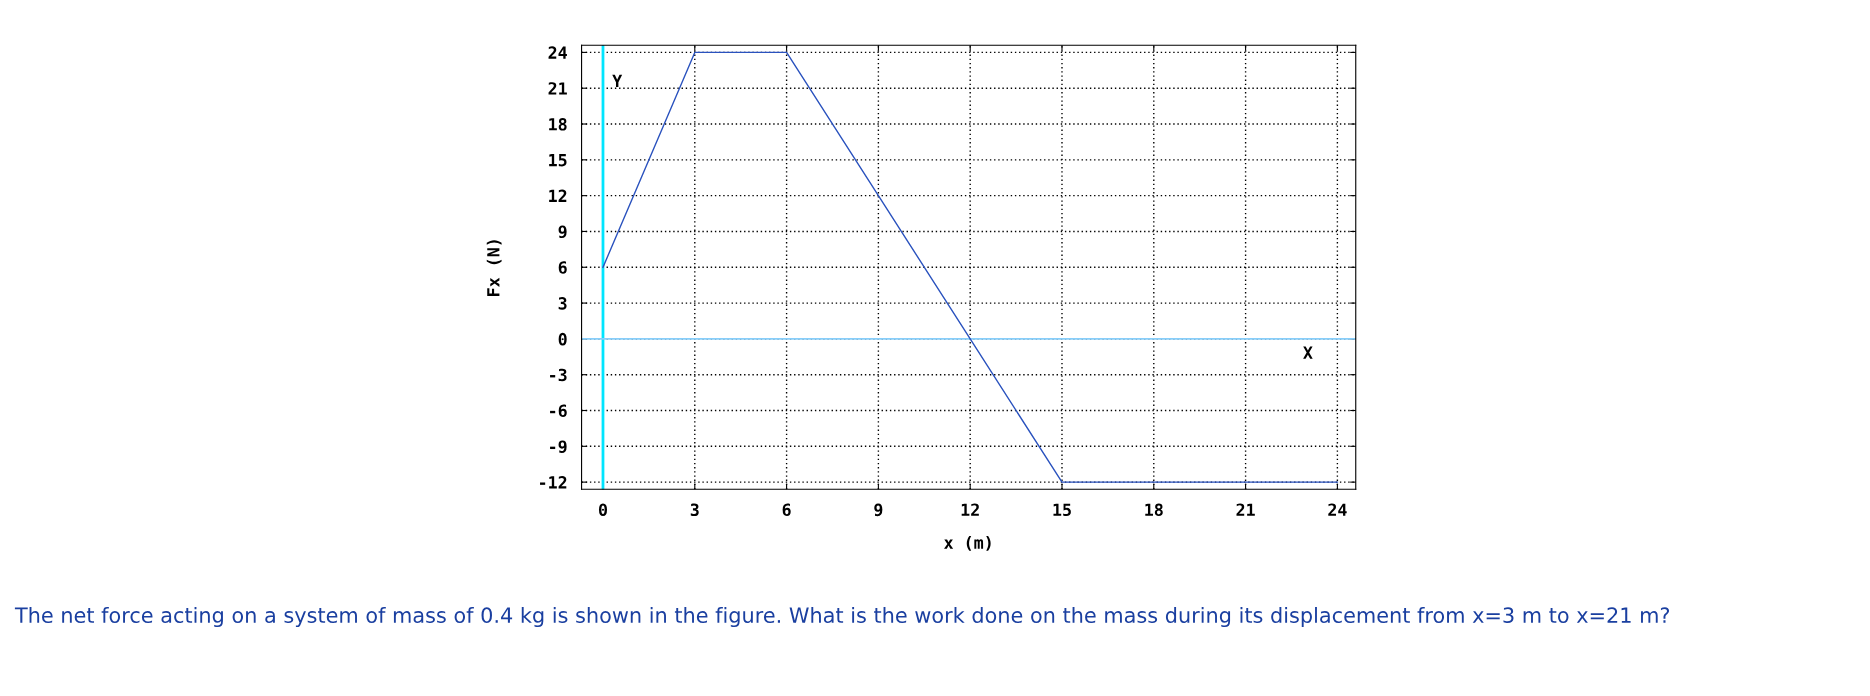 This screenshot has width=1870, height=696. Describe the element at coordinates (1245, 509) in the screenshot. I see `x-tick-label: 21` at that location.